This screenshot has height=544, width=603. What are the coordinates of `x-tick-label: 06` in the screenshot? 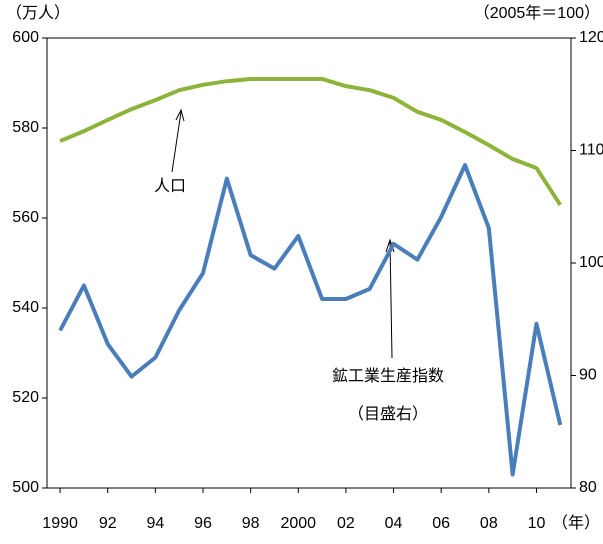 It's located at (441, 523).